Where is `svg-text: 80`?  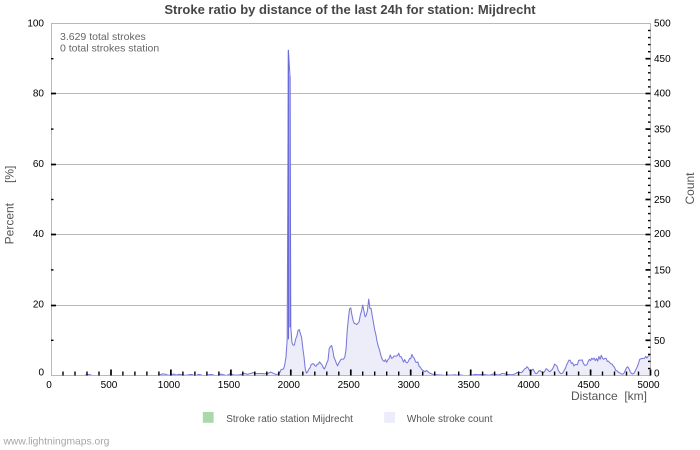 svg-text: 80 is located at coordinates (39, 93).